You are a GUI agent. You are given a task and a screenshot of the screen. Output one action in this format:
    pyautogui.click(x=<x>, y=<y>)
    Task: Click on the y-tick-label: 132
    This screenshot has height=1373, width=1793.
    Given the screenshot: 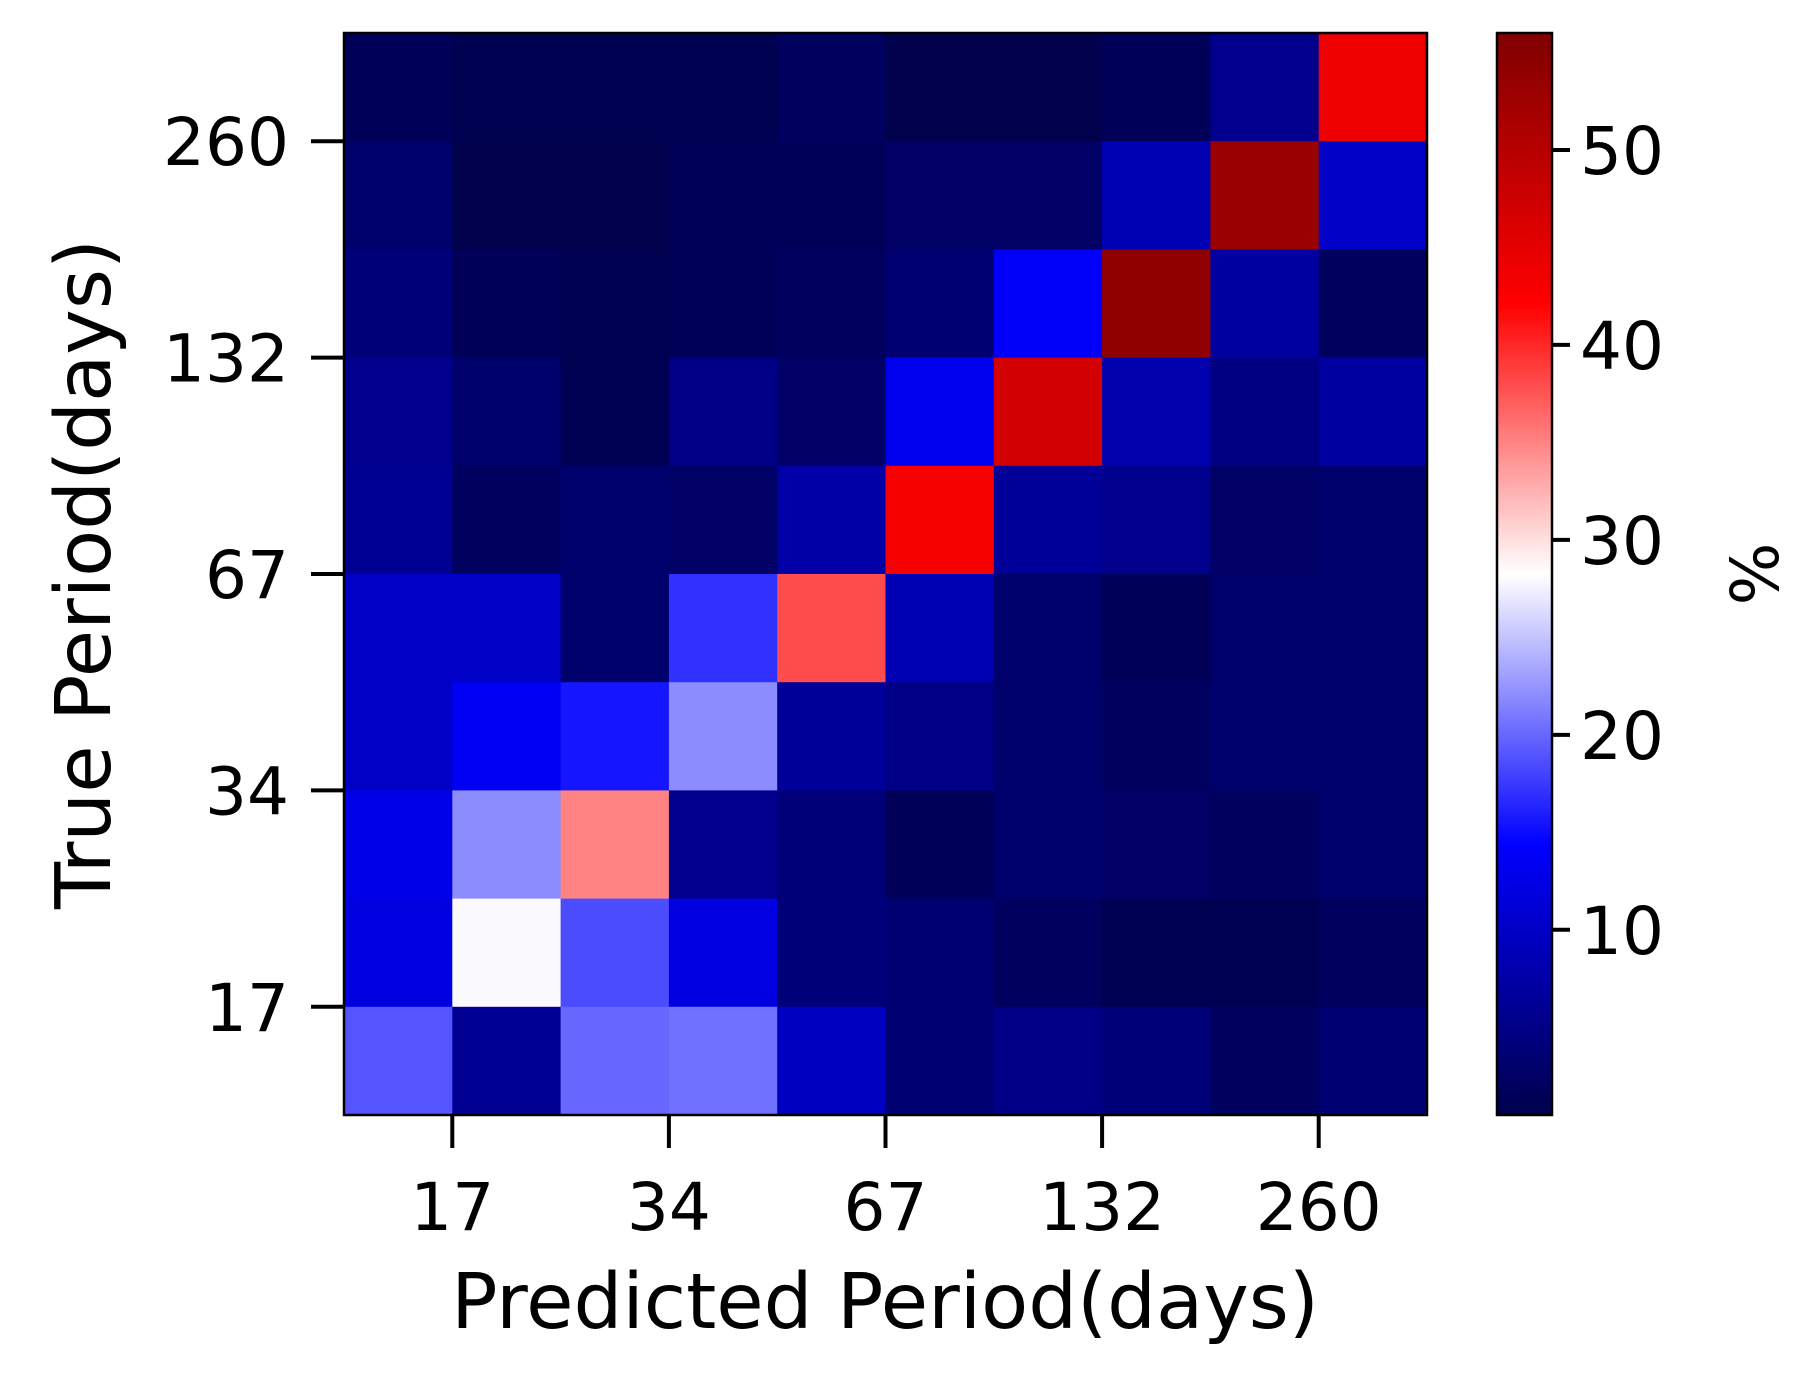 What is the action you would take?
    pyautogui.click(x=226, y=359)
    